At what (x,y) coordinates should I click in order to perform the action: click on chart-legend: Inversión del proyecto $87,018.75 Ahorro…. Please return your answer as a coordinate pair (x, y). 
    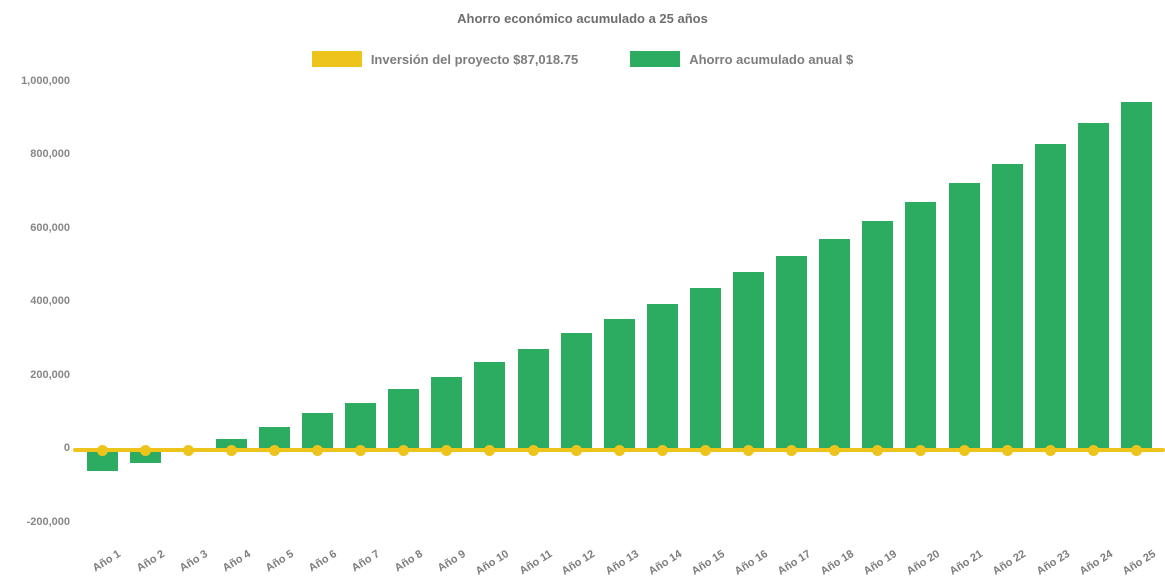
    Looking at the image, I should click on (582, 59).